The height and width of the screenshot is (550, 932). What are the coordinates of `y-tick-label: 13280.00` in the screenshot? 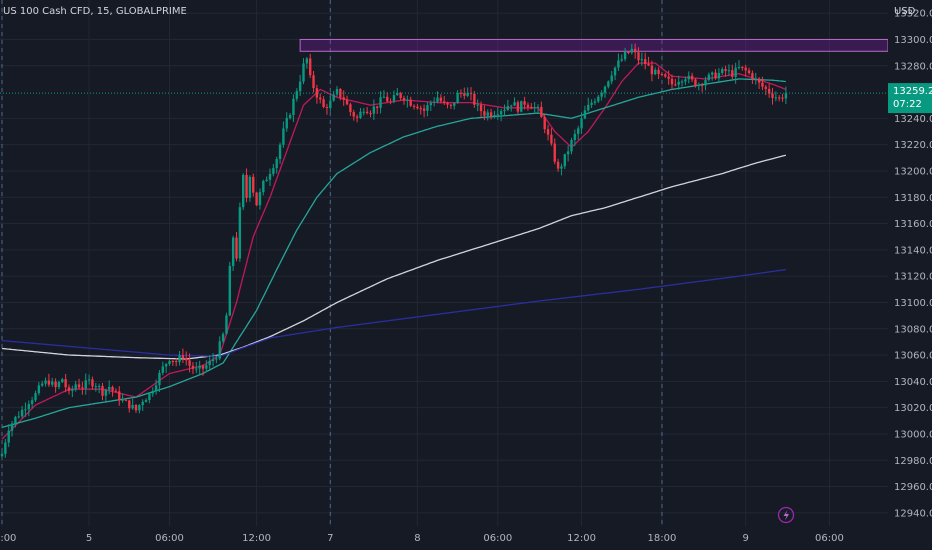 It's located at (913, 66).